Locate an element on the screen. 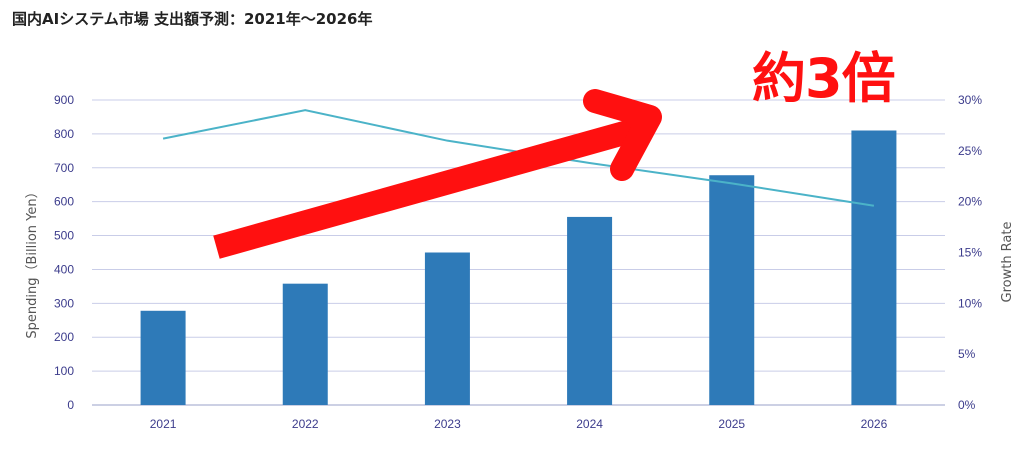 The width and height of the screenshot is (1020, 450). y-tick-label-right: 15% is located at coordinates (970, 253).